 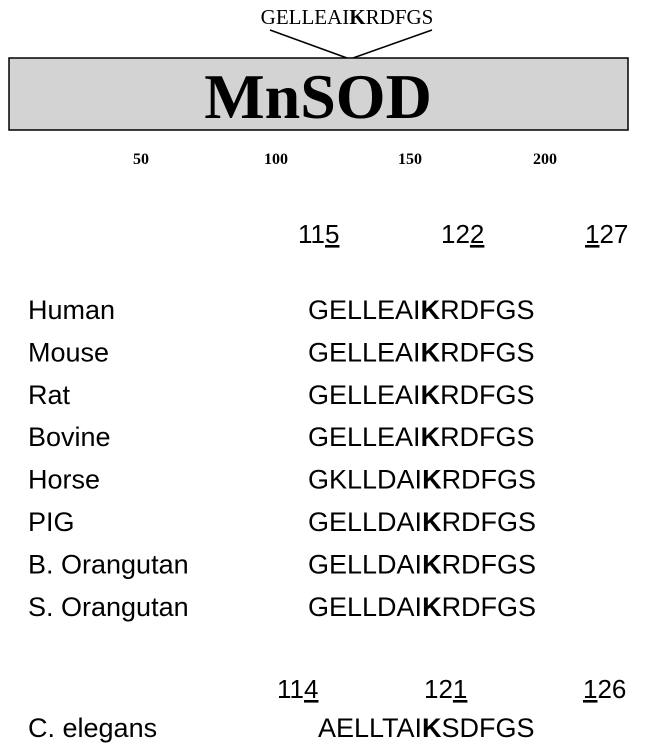 What do you see at coordinates (108, 607) in the screenshot?
I see `species-name: S. Orangutan` at bounding box center [108, 607].